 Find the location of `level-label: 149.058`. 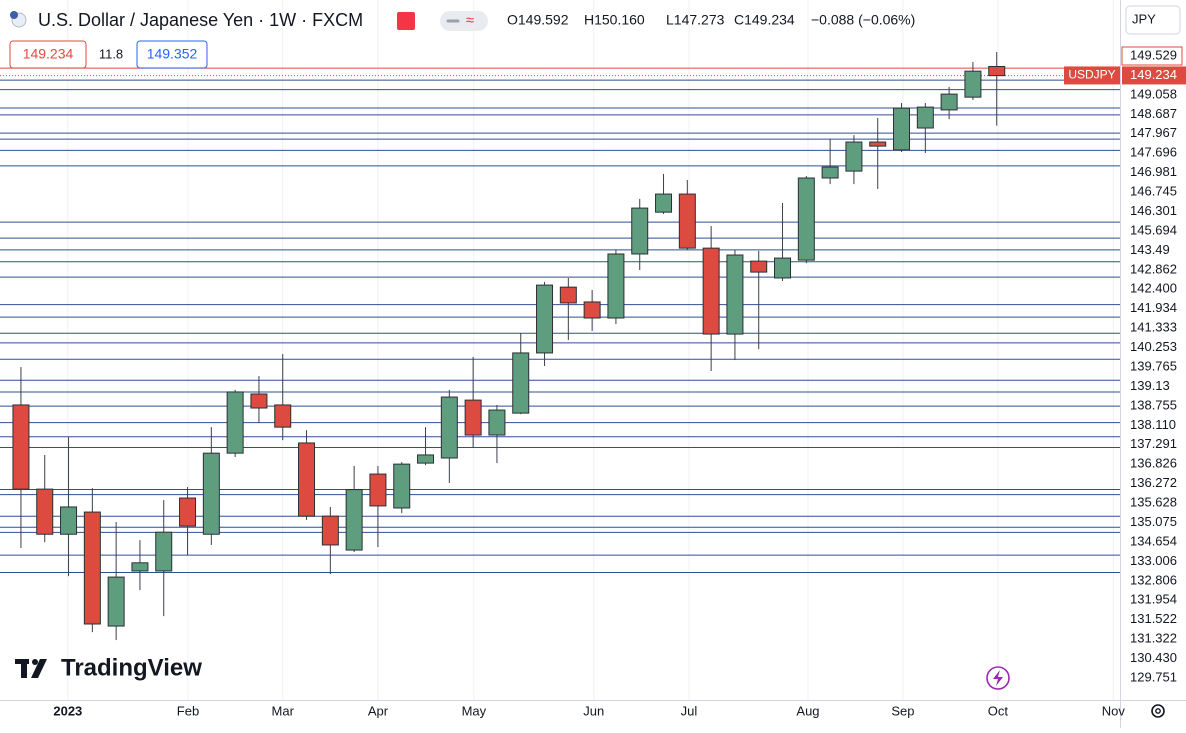

level-label: 149.058 is located at coordinates (1153, 93).